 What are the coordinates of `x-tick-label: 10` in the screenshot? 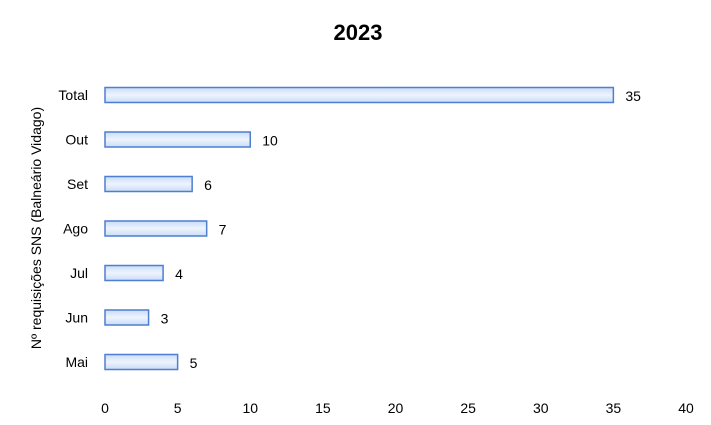 It's located at (250, 408).